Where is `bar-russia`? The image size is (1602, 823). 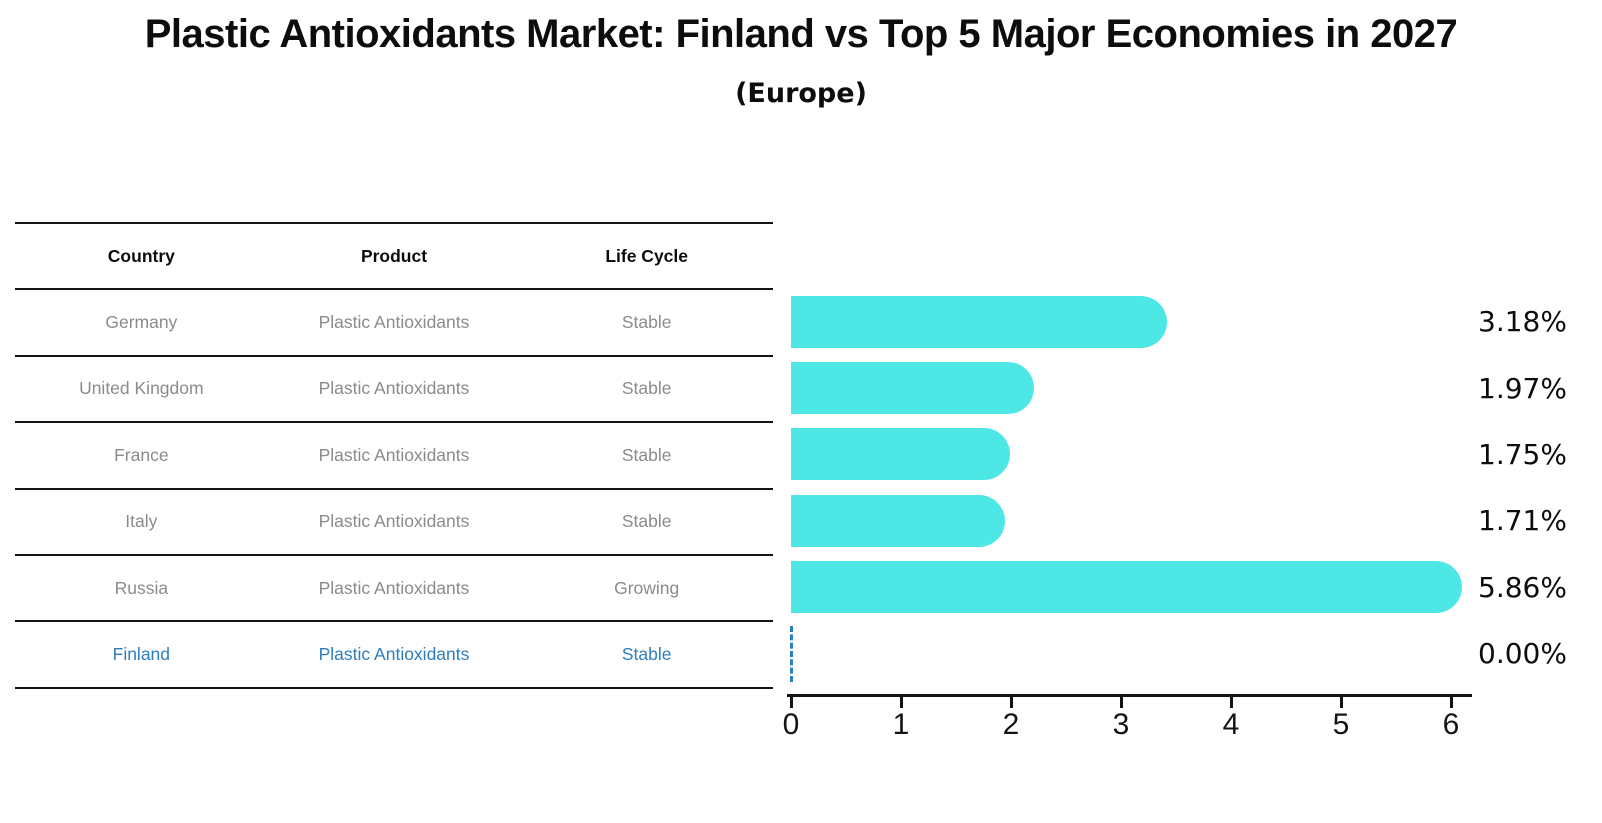 bar-russia is located at coordinates (1126, 587).